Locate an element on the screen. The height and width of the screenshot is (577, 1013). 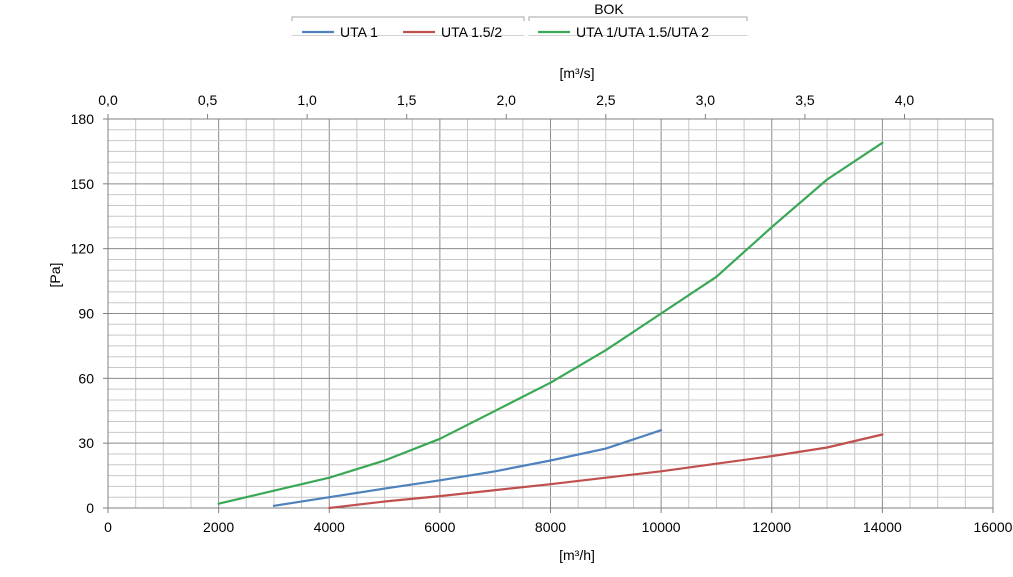
top-tick-label: 4,0 is located at coordinates (905, 100).